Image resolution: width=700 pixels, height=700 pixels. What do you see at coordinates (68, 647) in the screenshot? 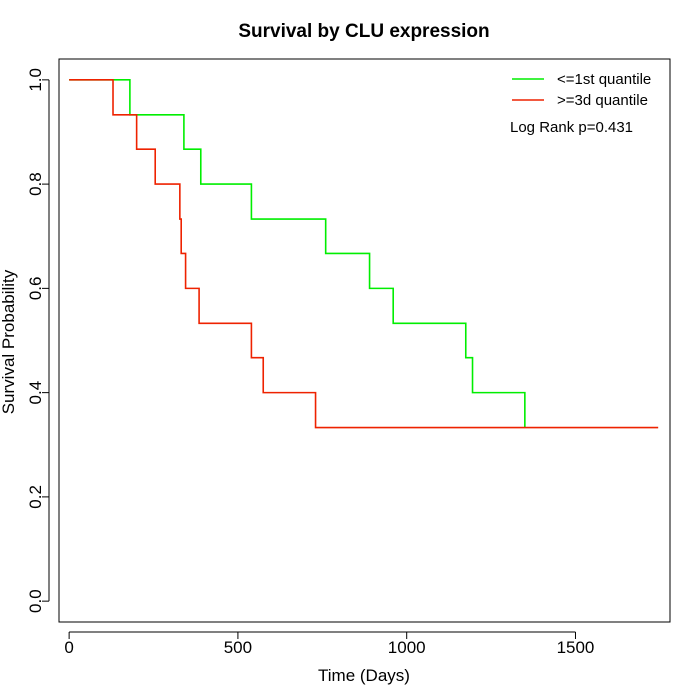
I see `x-tick-label: 0` at bounding box center [68, 647].